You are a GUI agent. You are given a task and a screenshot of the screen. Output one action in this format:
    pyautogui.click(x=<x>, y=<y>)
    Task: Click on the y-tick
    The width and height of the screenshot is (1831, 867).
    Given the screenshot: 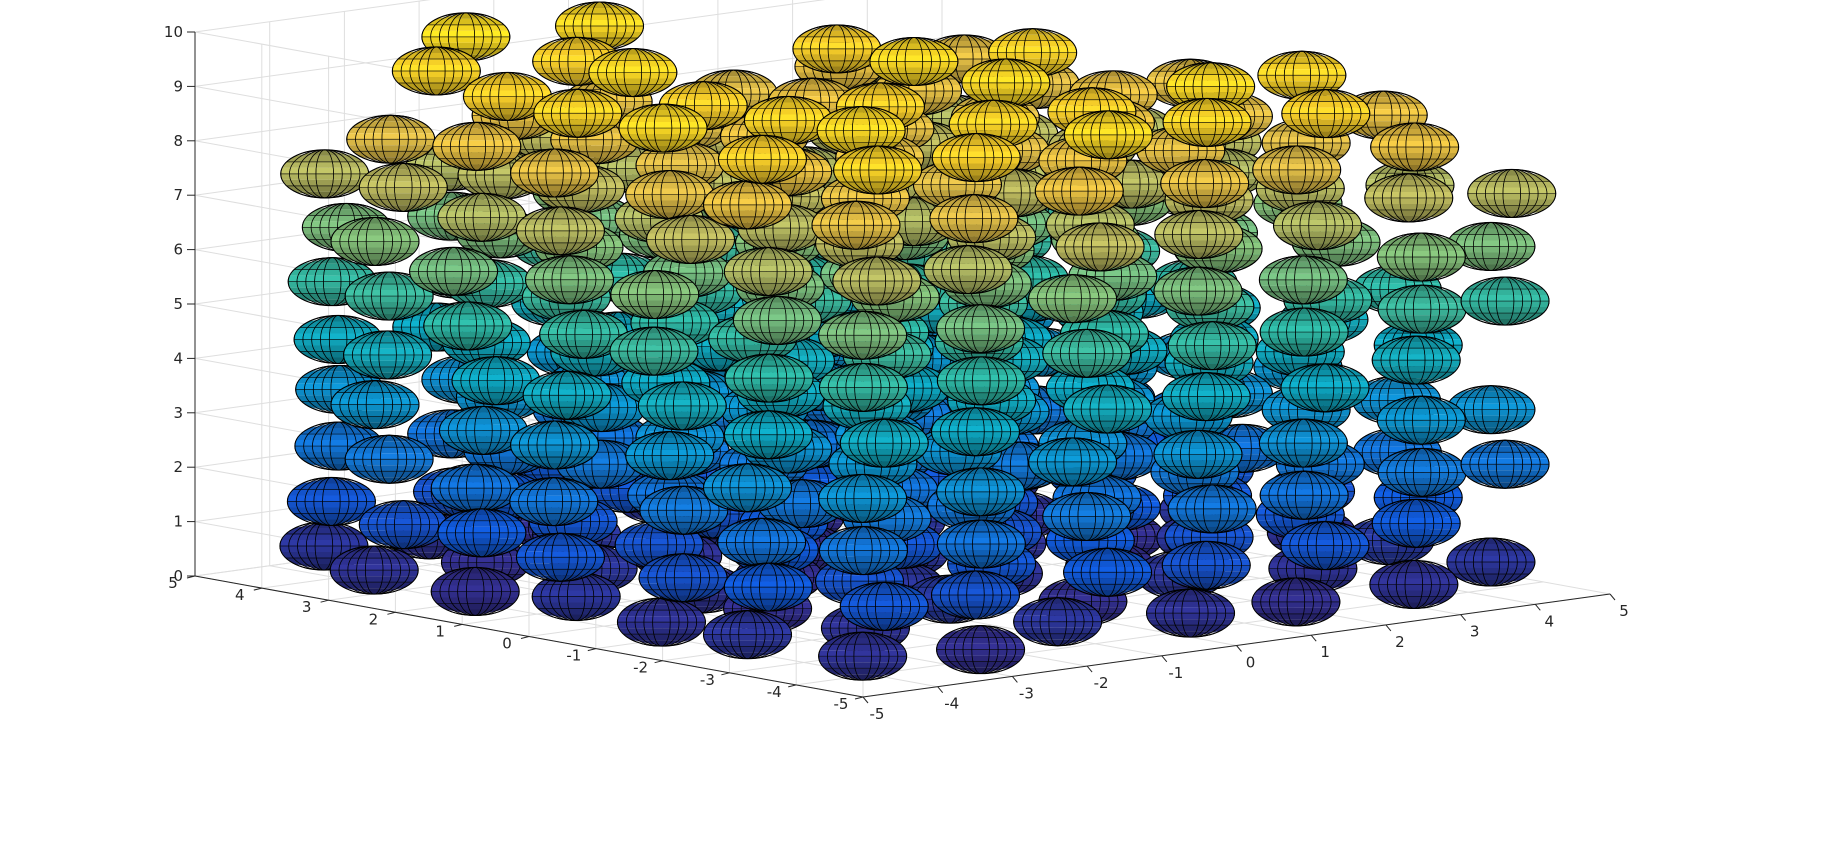 What is the action you would take?
    pyautogui.click(x=658, y=662)
    